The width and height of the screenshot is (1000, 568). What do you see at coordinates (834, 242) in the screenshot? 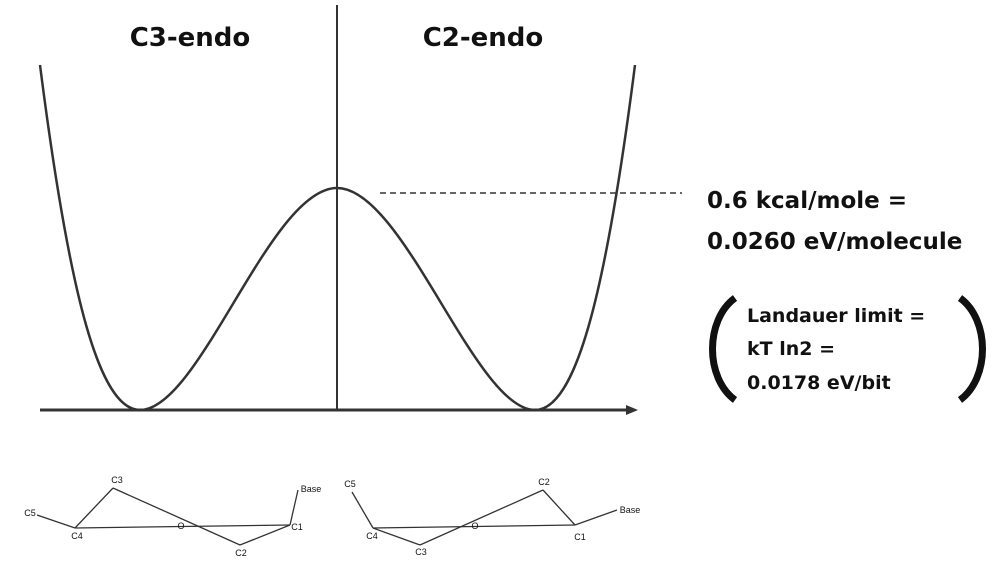
I see `barrier-text: 0.0260 eV/molecule` at bounding box center [834, 242].